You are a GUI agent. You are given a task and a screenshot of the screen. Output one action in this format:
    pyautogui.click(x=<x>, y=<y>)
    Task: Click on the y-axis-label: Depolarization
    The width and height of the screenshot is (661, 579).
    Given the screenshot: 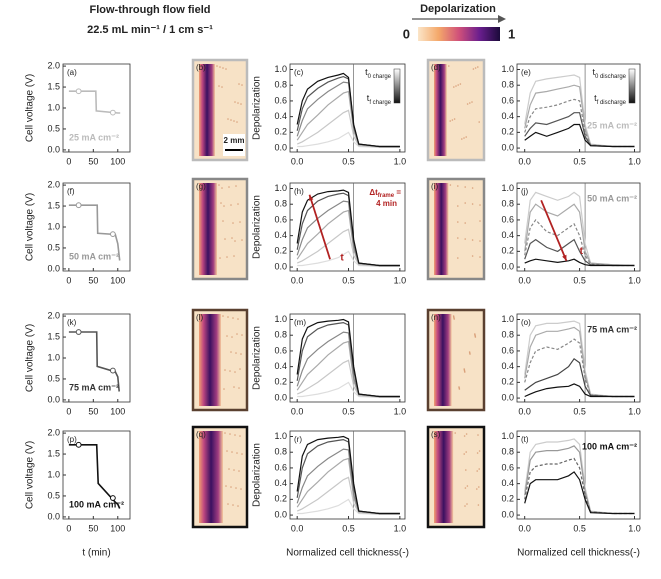 What is the action you would take?
    pyautogui.click(x=257, y=108)
    